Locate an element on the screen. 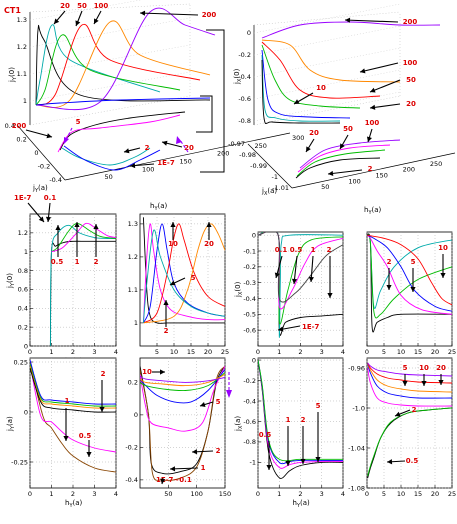 The width and height of the screenshot is (457, 524). dashed-arrow-5-head is located at coordinates (66, 140).